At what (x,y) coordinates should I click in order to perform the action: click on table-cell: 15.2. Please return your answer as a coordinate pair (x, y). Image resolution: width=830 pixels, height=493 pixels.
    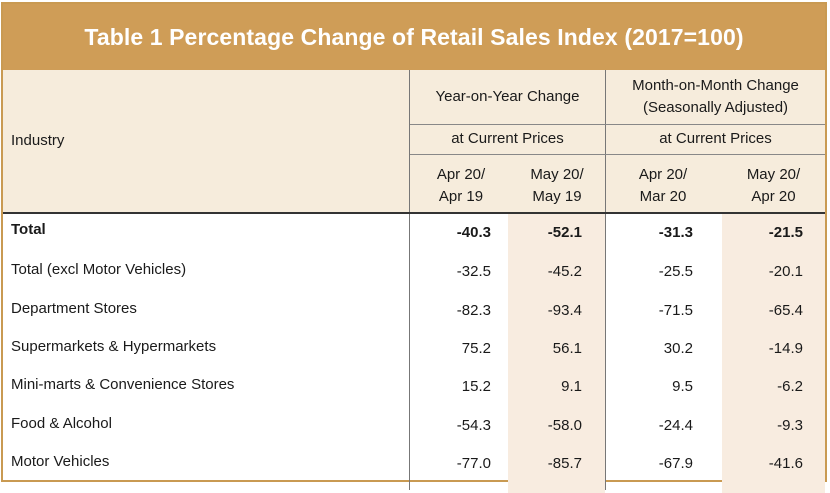
    Looking at the image, I should click on (476, 386).